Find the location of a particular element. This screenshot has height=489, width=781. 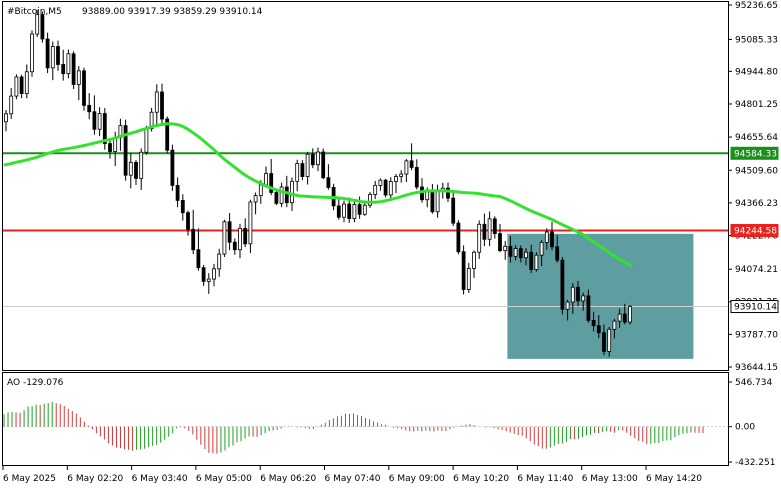

time-tick-label: 6 May 05:00 is located at coordinates (224, 479).